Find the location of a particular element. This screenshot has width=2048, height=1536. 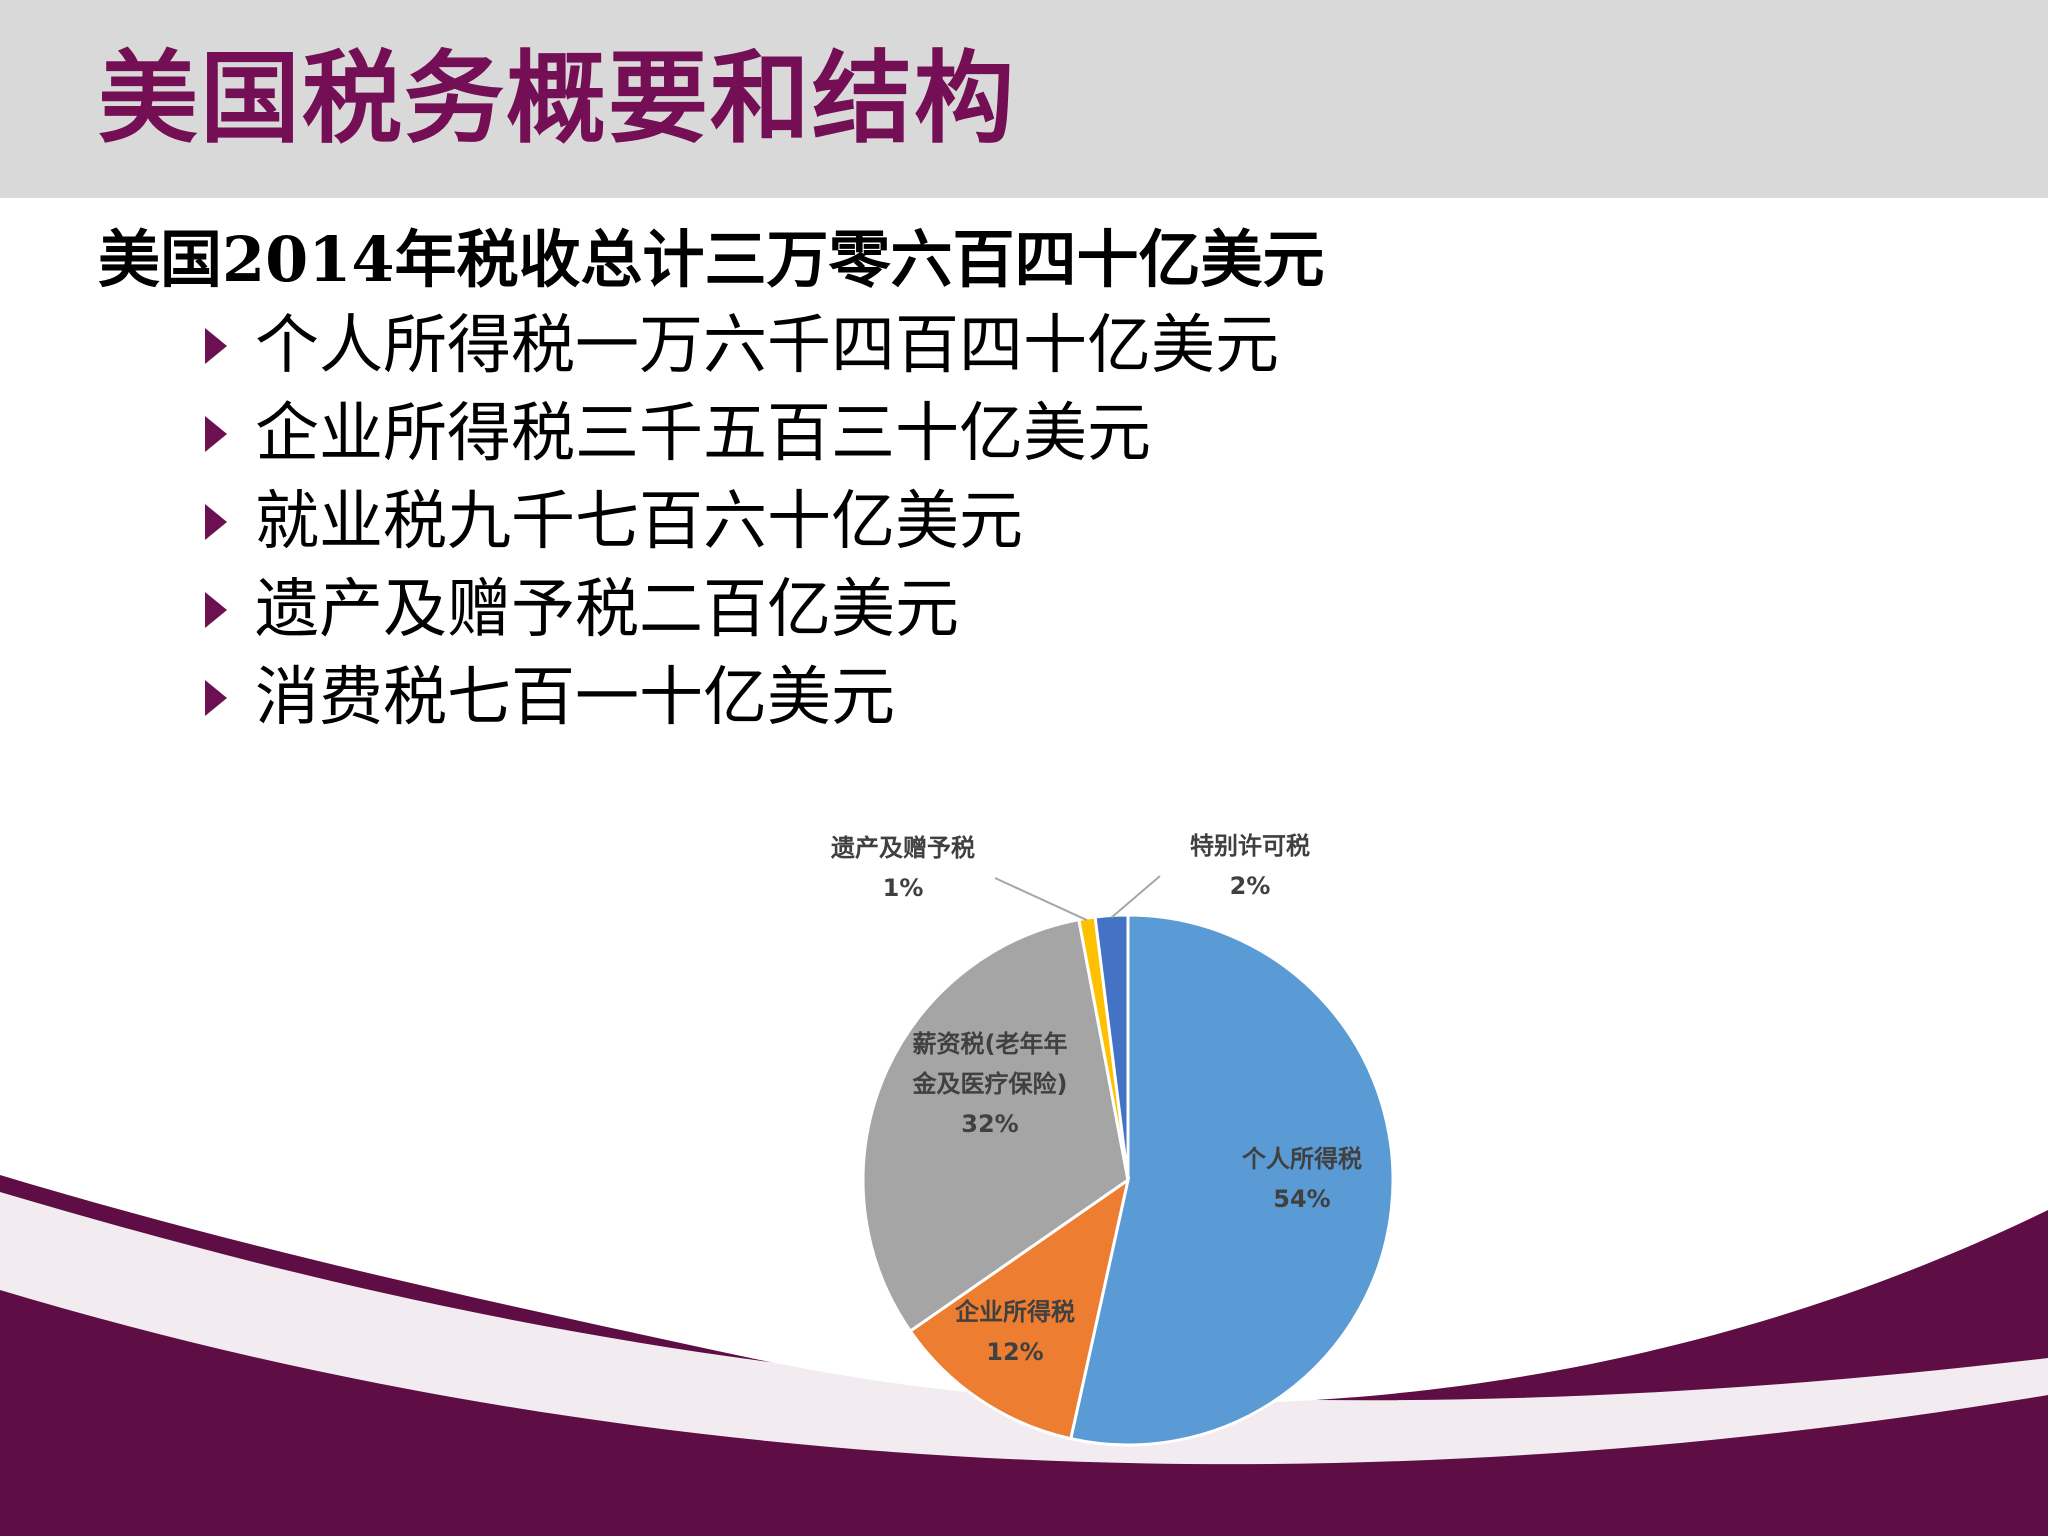

data-label-category: 特别许可税 is located at coordinates (1250, 846).